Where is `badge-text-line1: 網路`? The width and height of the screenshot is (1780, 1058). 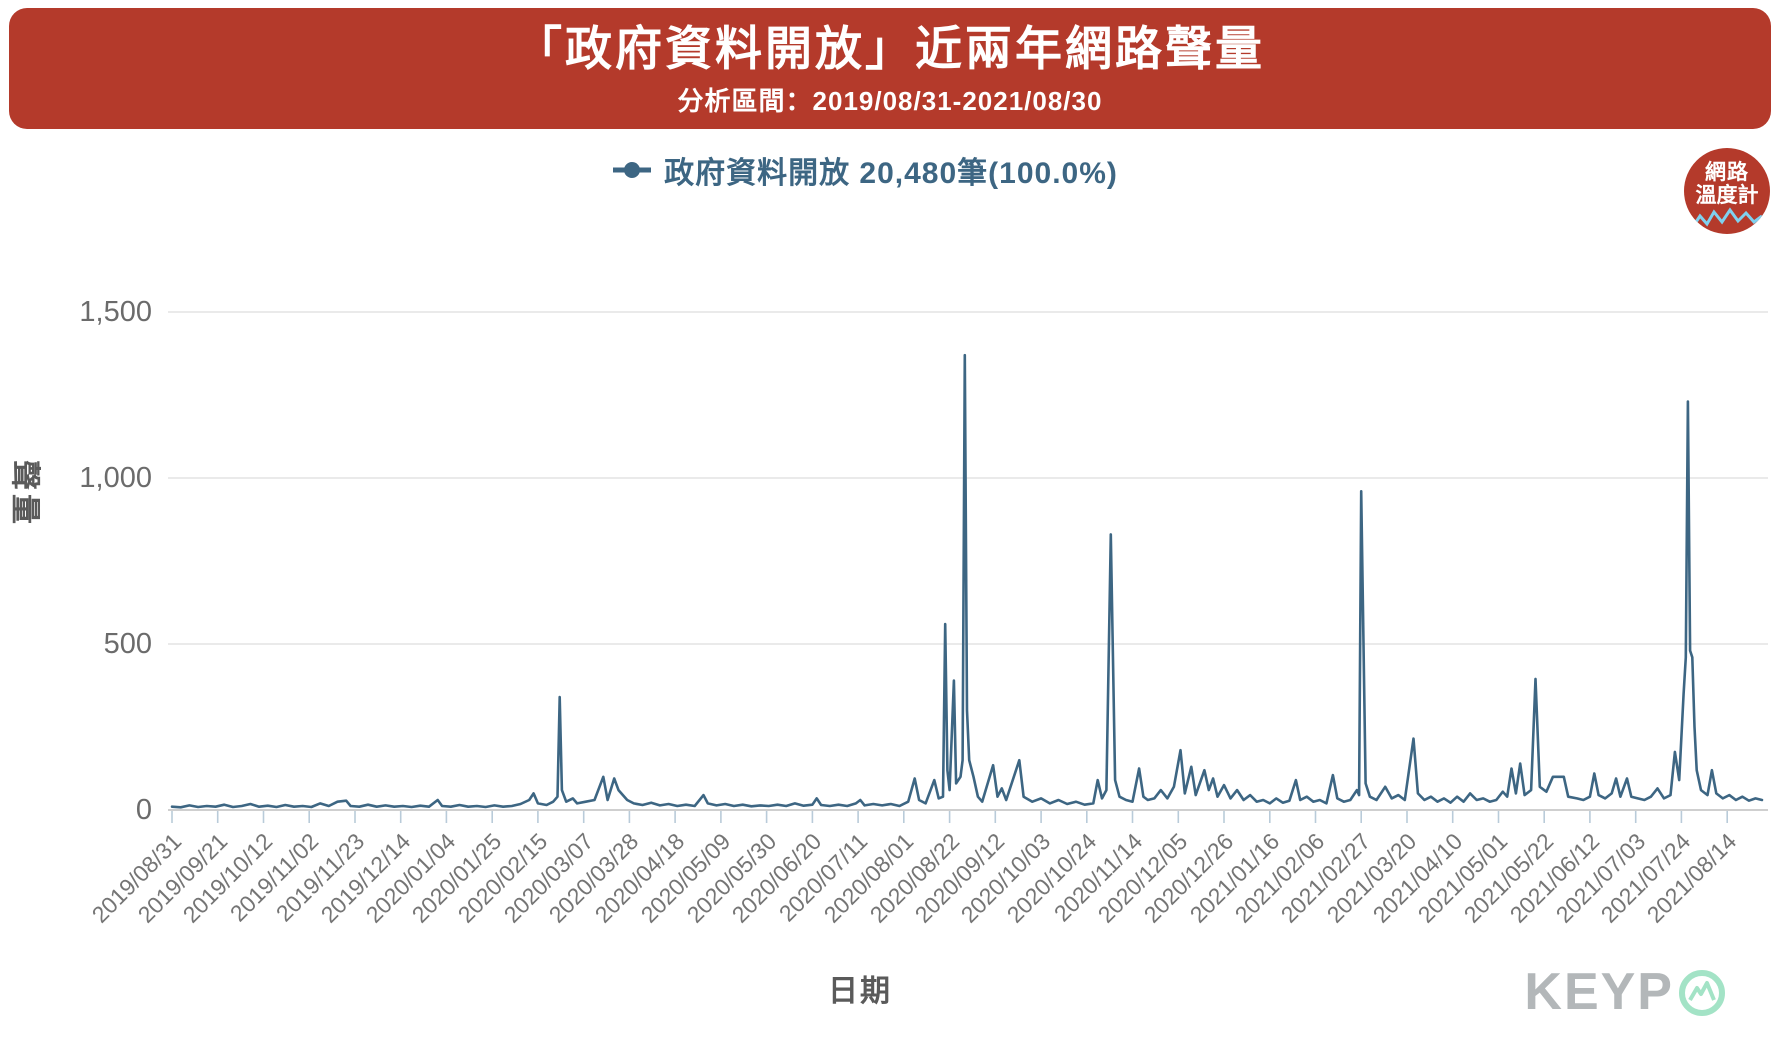
badge-text-line1: 網路 is located at coordinates (1727, 172).